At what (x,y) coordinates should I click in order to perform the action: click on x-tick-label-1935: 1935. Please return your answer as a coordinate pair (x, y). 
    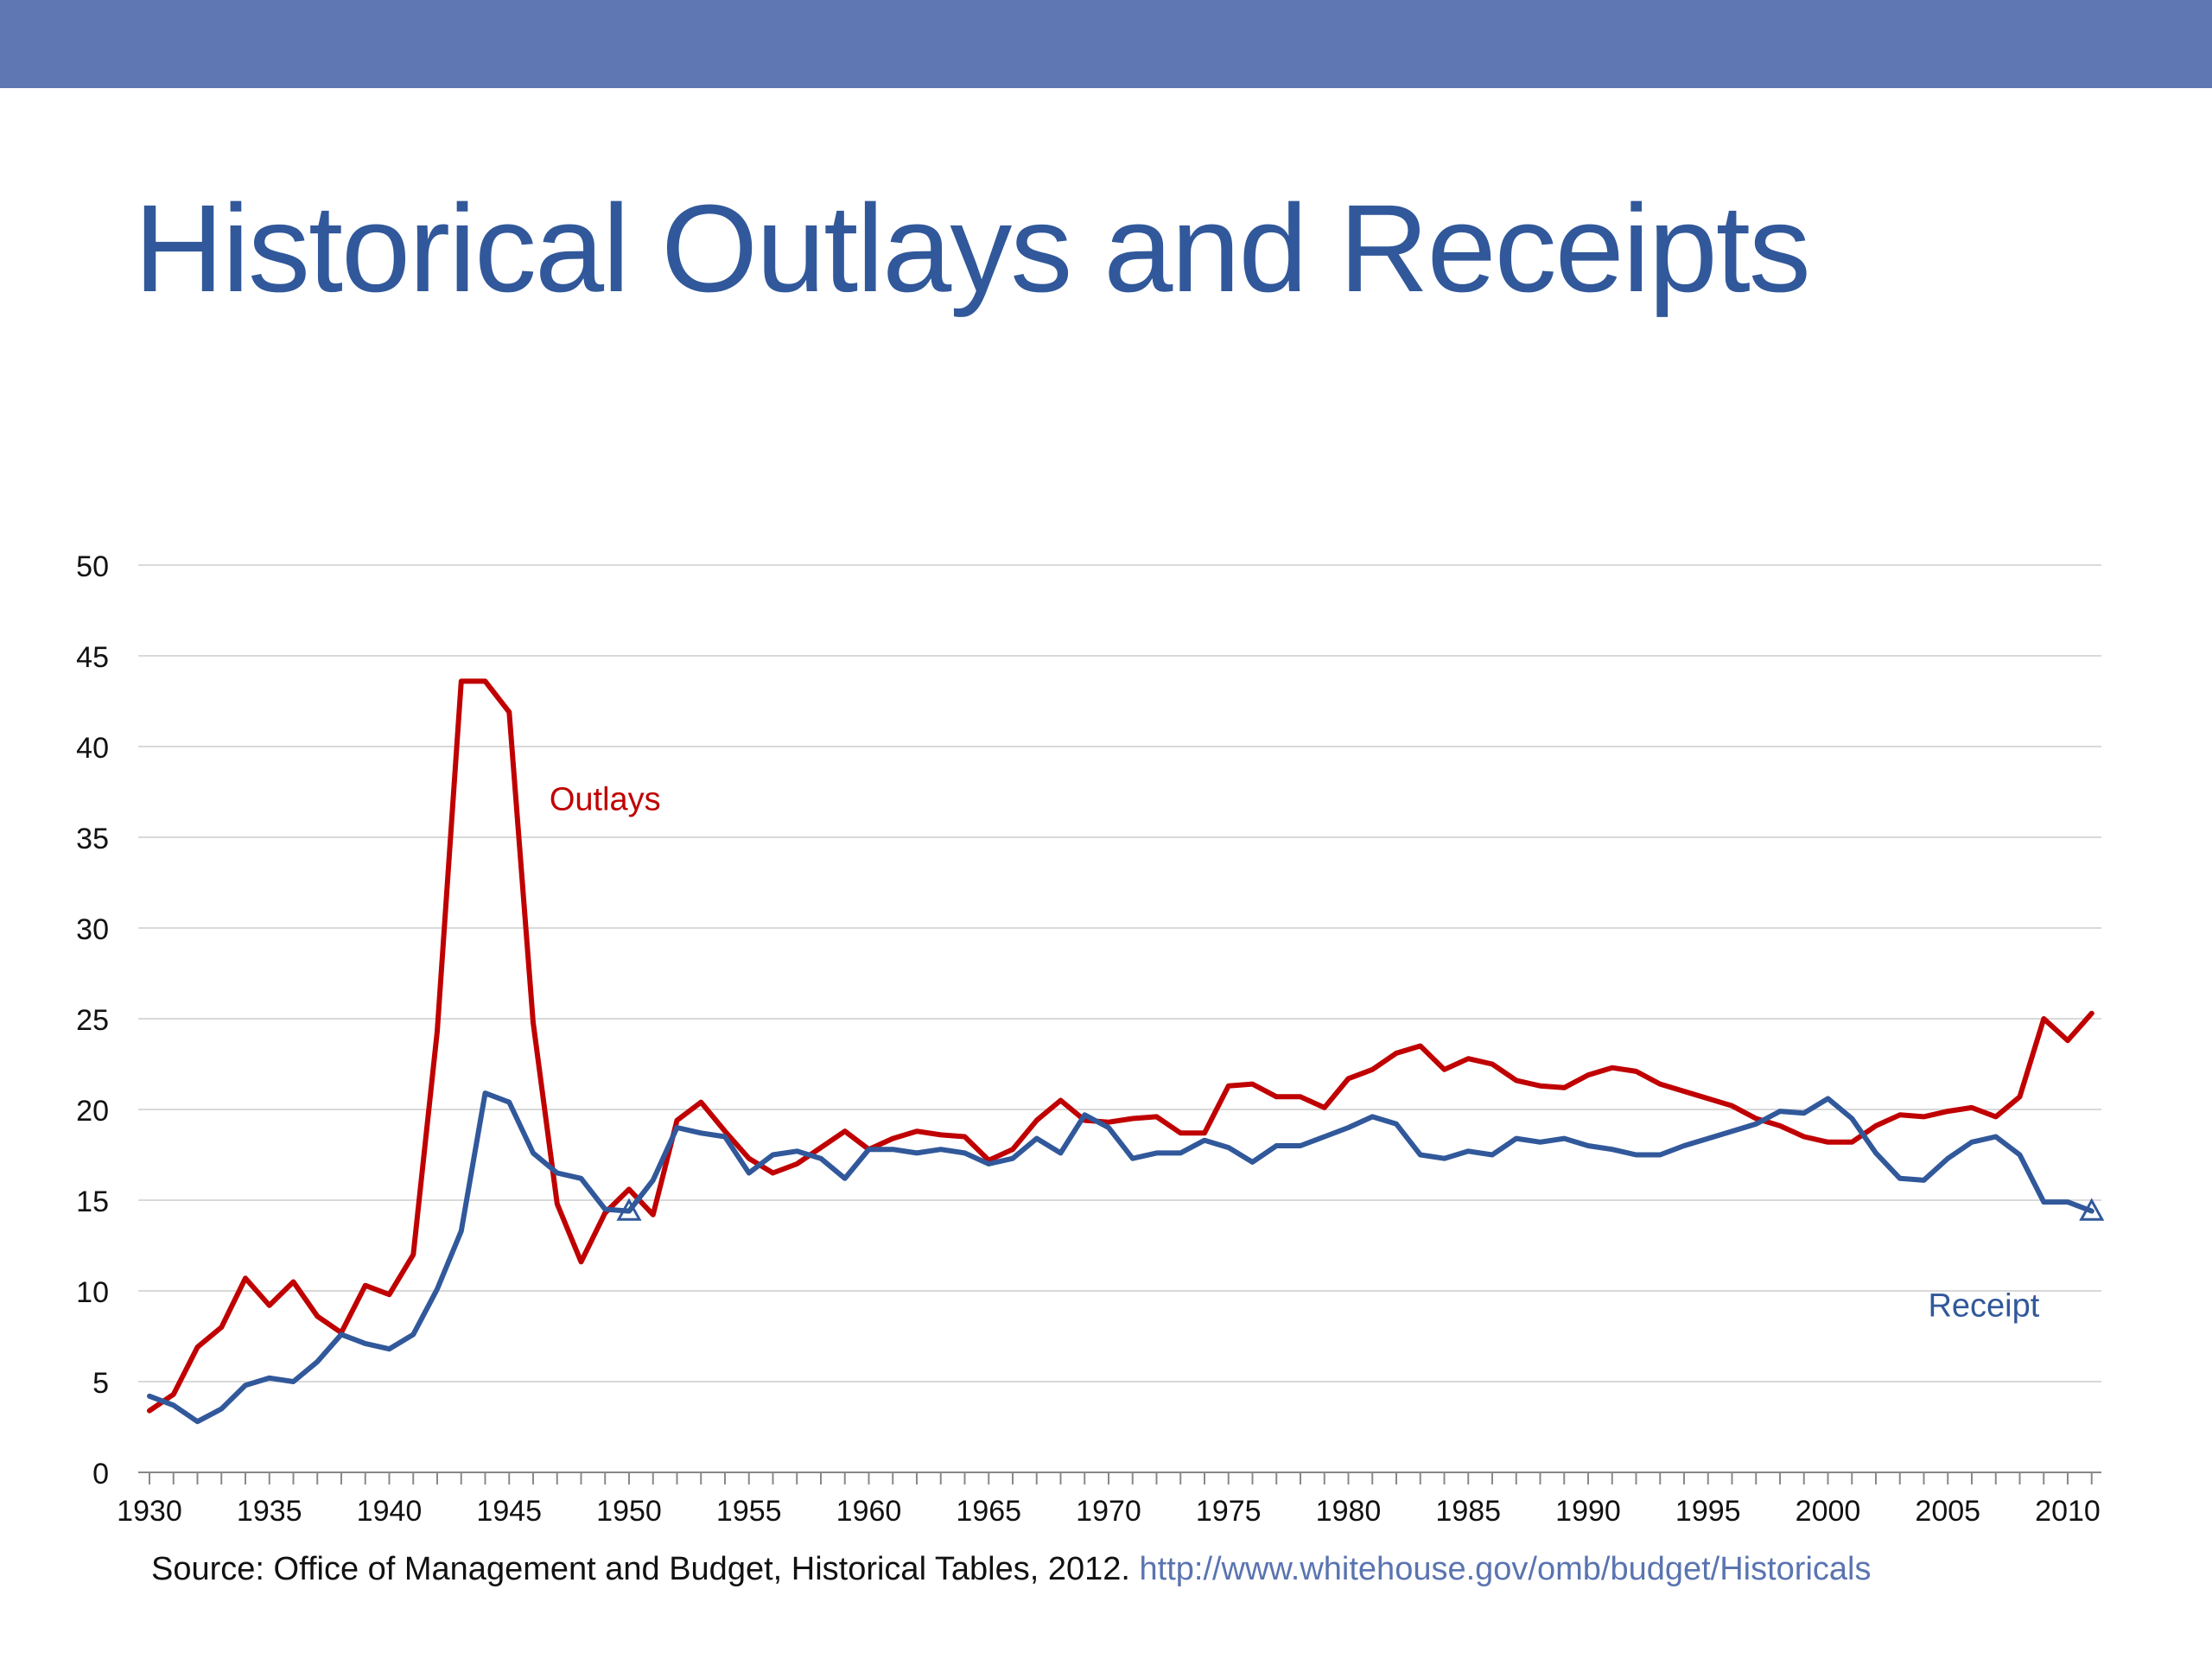
    Looking at the image, I should click on (269, 1511).